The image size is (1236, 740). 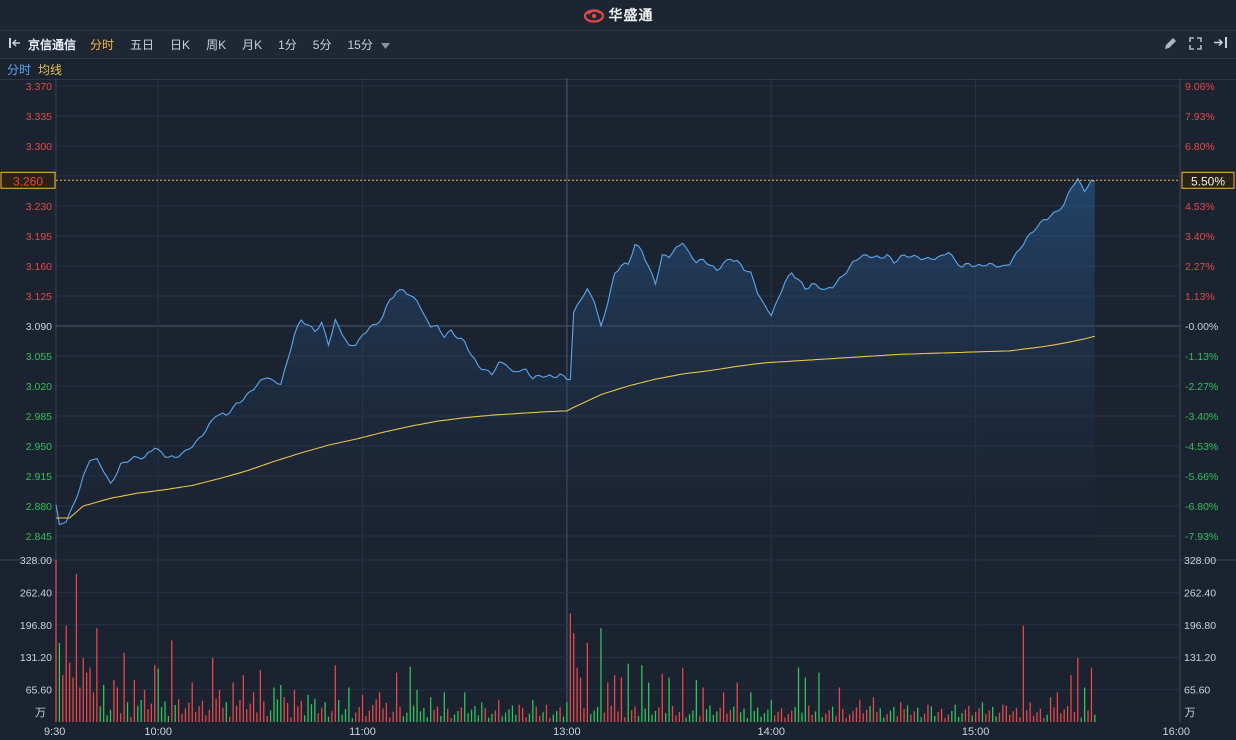 I want to click on x-tick-label: 14:00, so click(x=772, y=732).